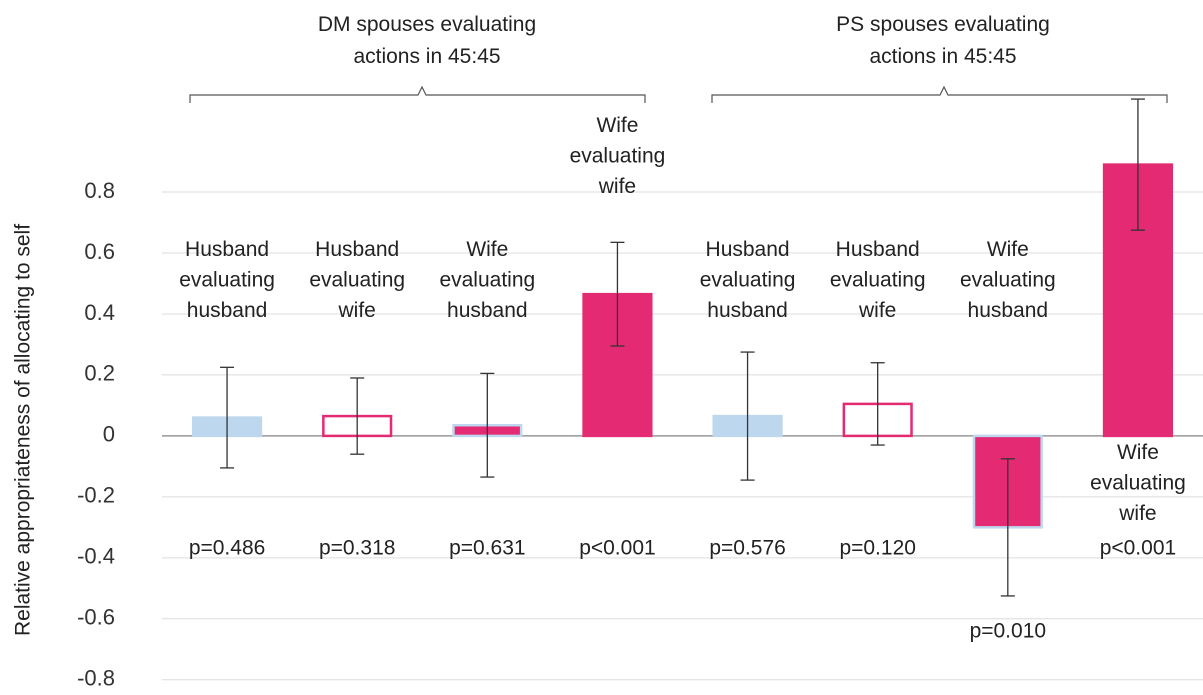 The image size is (1203, 695). What do you see at coordinates (427, 40) in the screenshot?
I see `group-label: DM spouses evaluating actions in 45:45` at bounding box center [427, 40].